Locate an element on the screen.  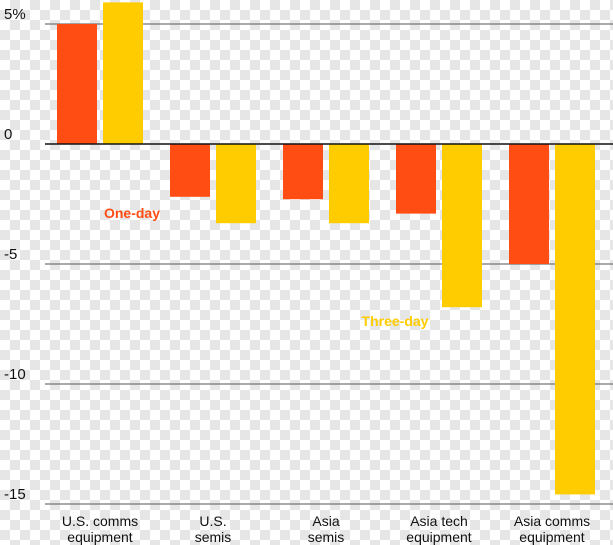
series-labels: One-day Three-day is located at coordinates (266, 267).